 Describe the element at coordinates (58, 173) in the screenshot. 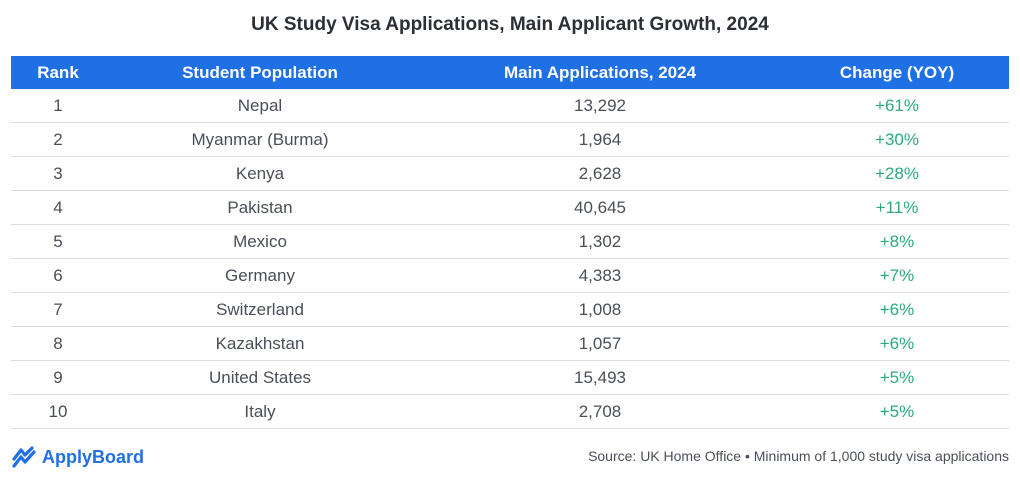

I see `rank-cell: 3` at that location.